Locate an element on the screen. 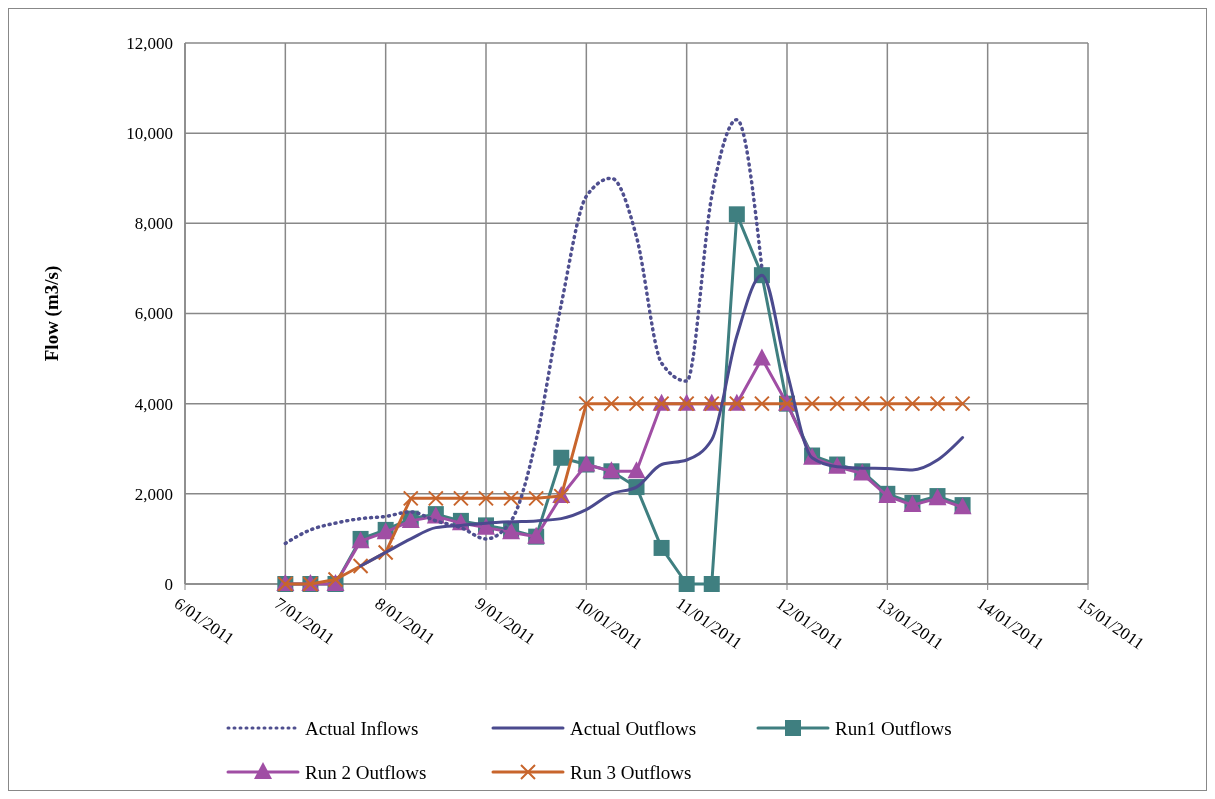 This screenshot has width=1215, height=799. y-tick-label: 10,000 is located at coordinates (149, 134).